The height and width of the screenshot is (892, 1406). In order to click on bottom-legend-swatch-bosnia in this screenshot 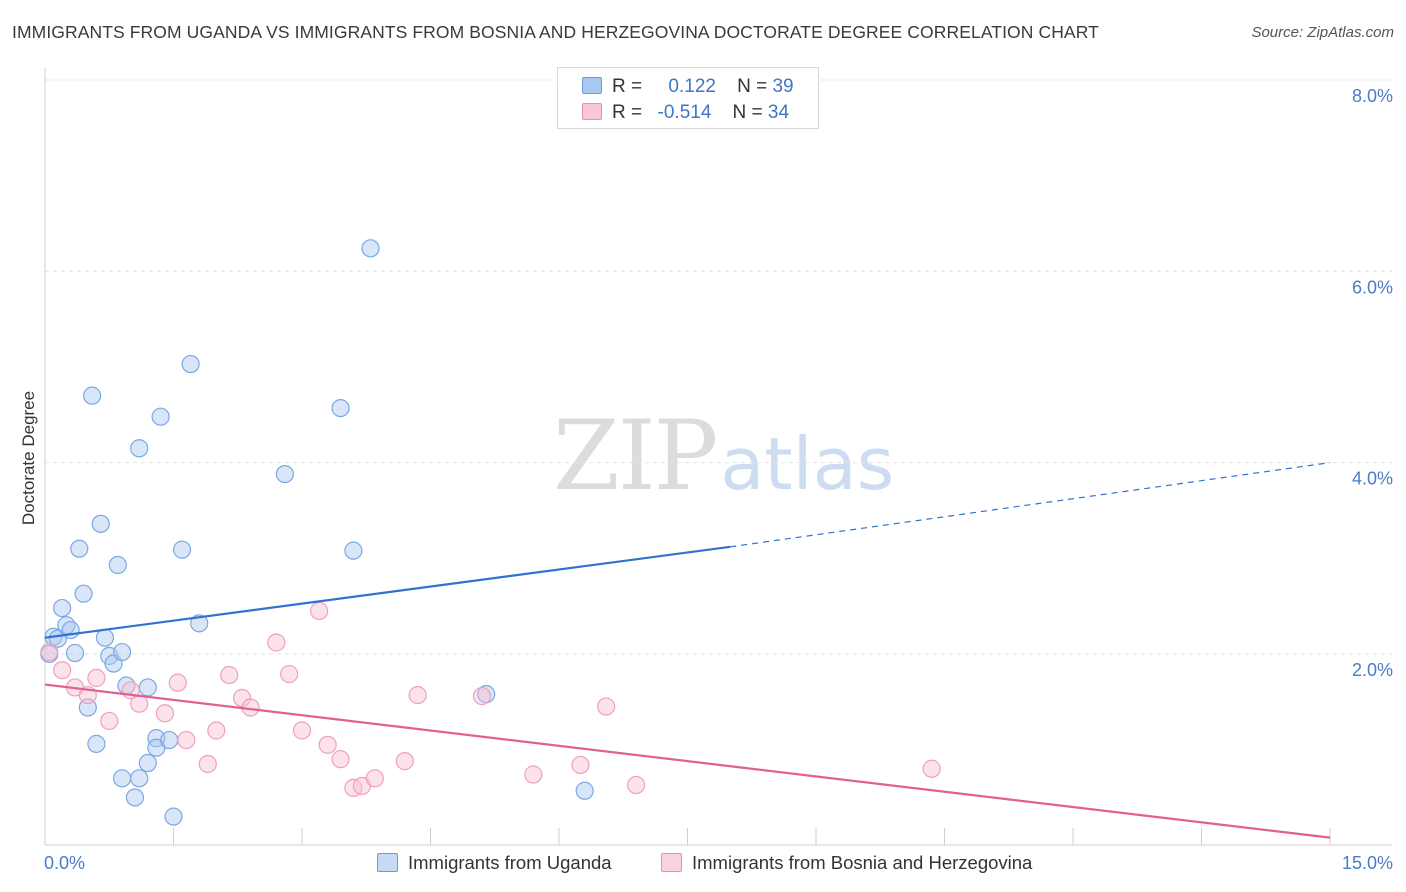, I will do `click(671, 862)`.